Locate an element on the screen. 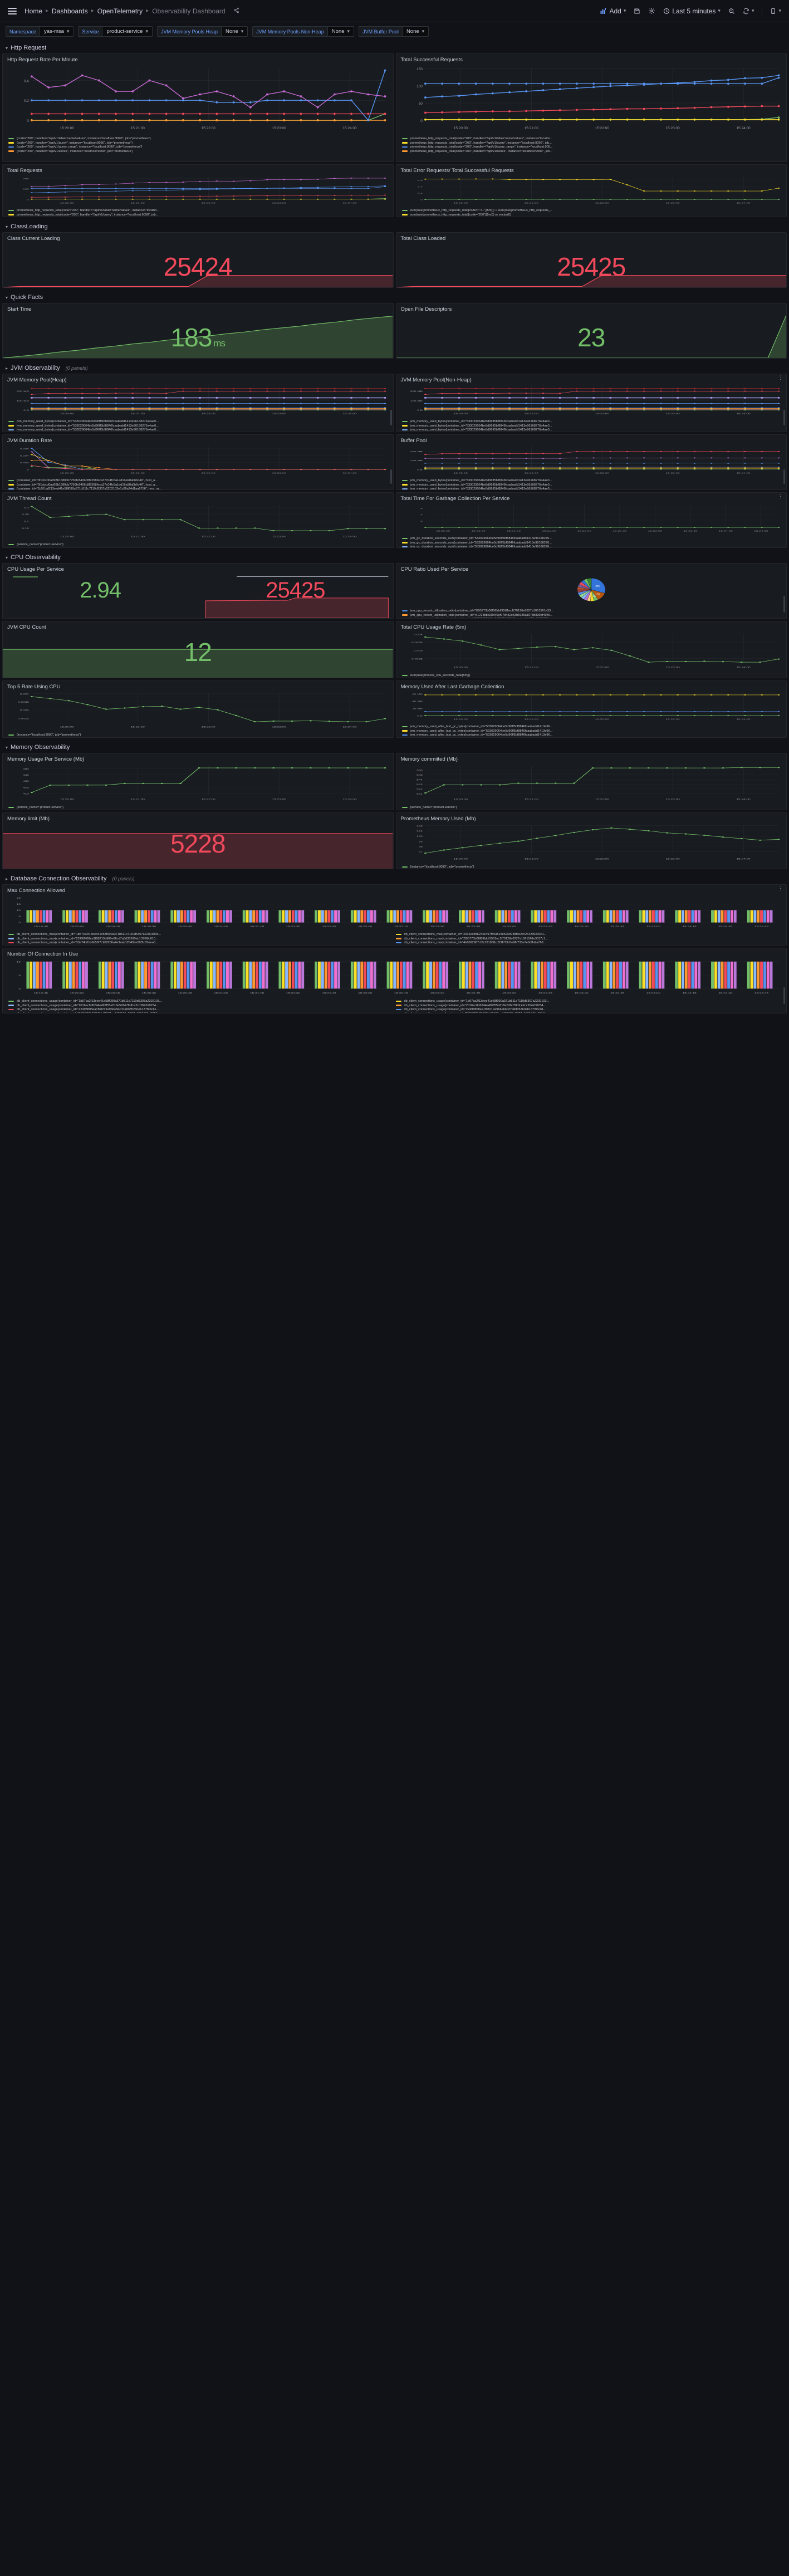 This screenshot has height=2576, width=789. stat-panel: 183 ms is located at coordinates (198, 335).